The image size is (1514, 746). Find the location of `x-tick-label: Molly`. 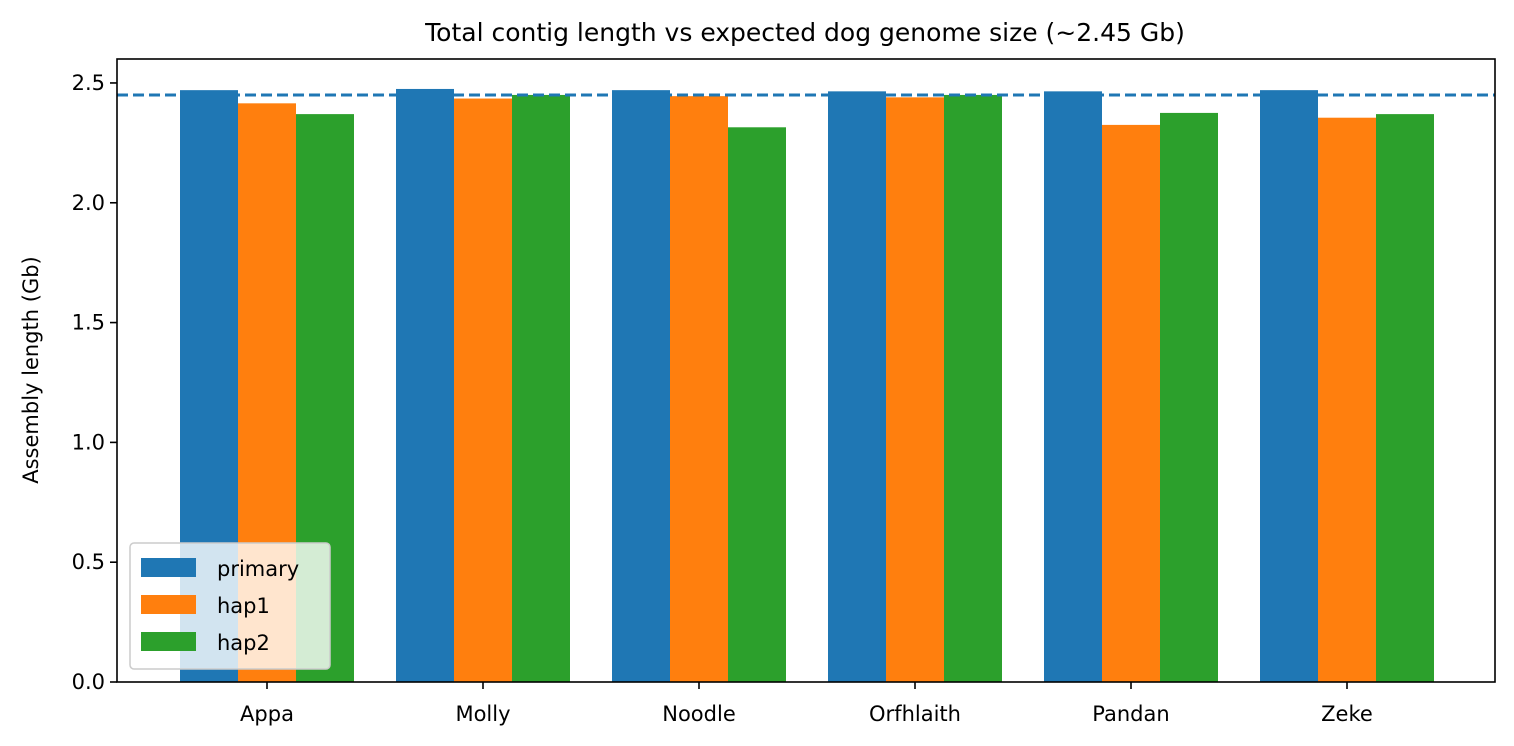

x-tick-label: Molly is located at coordinates (482, 714).